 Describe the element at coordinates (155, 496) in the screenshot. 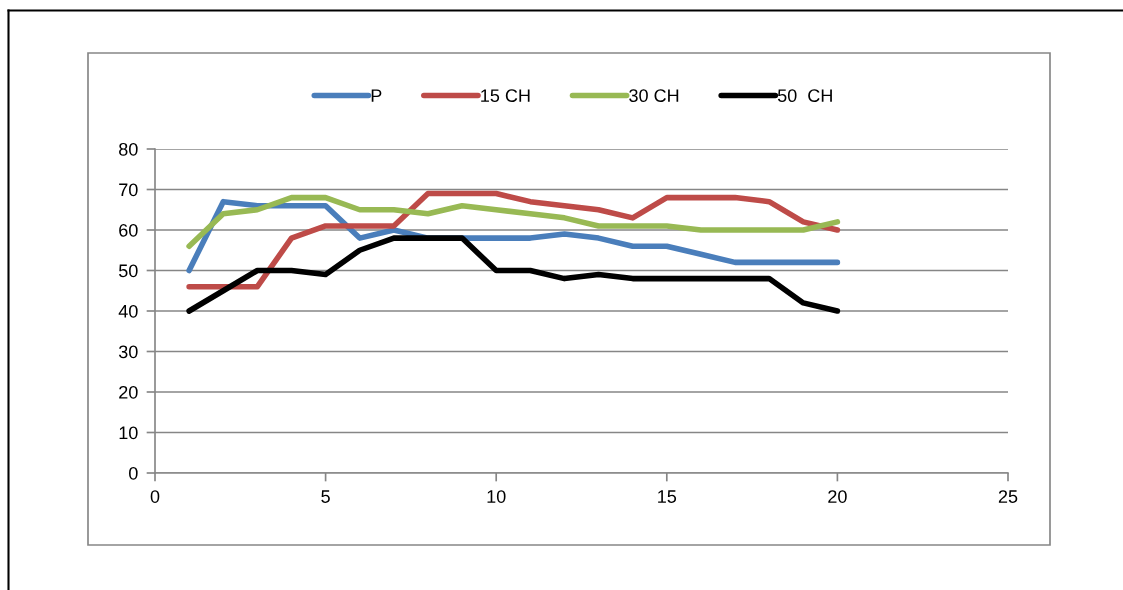

I see `x-tick-label: 0` at that location.